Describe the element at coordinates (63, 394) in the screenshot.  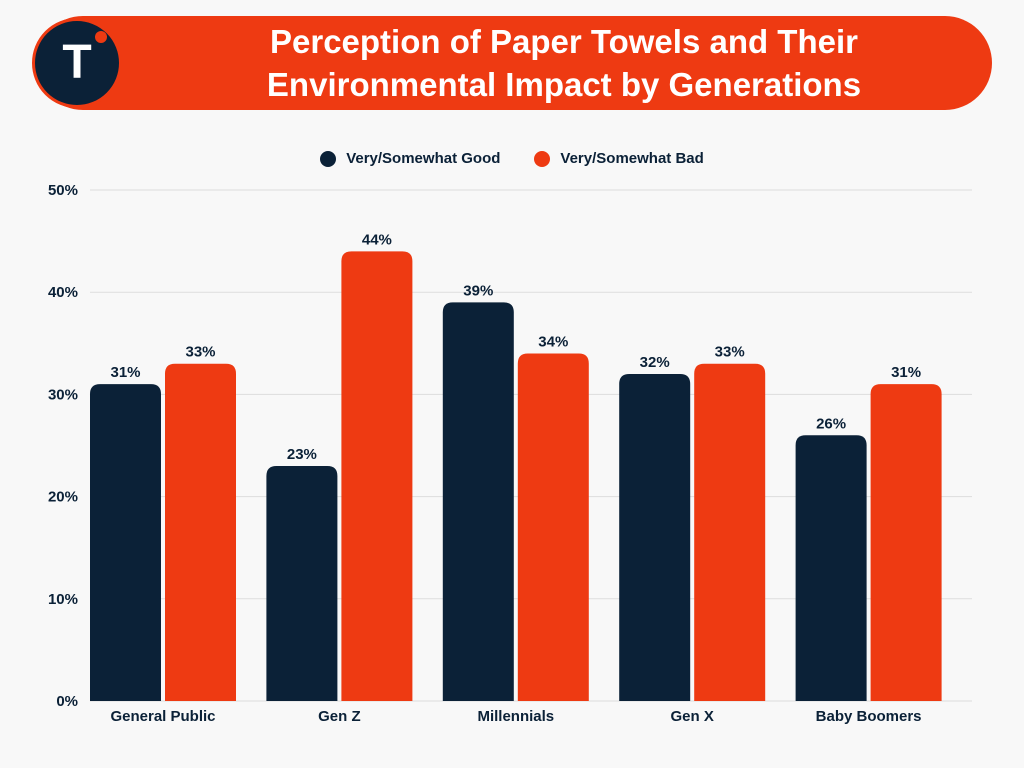
I see `y-tick-label: 30%` at that location.